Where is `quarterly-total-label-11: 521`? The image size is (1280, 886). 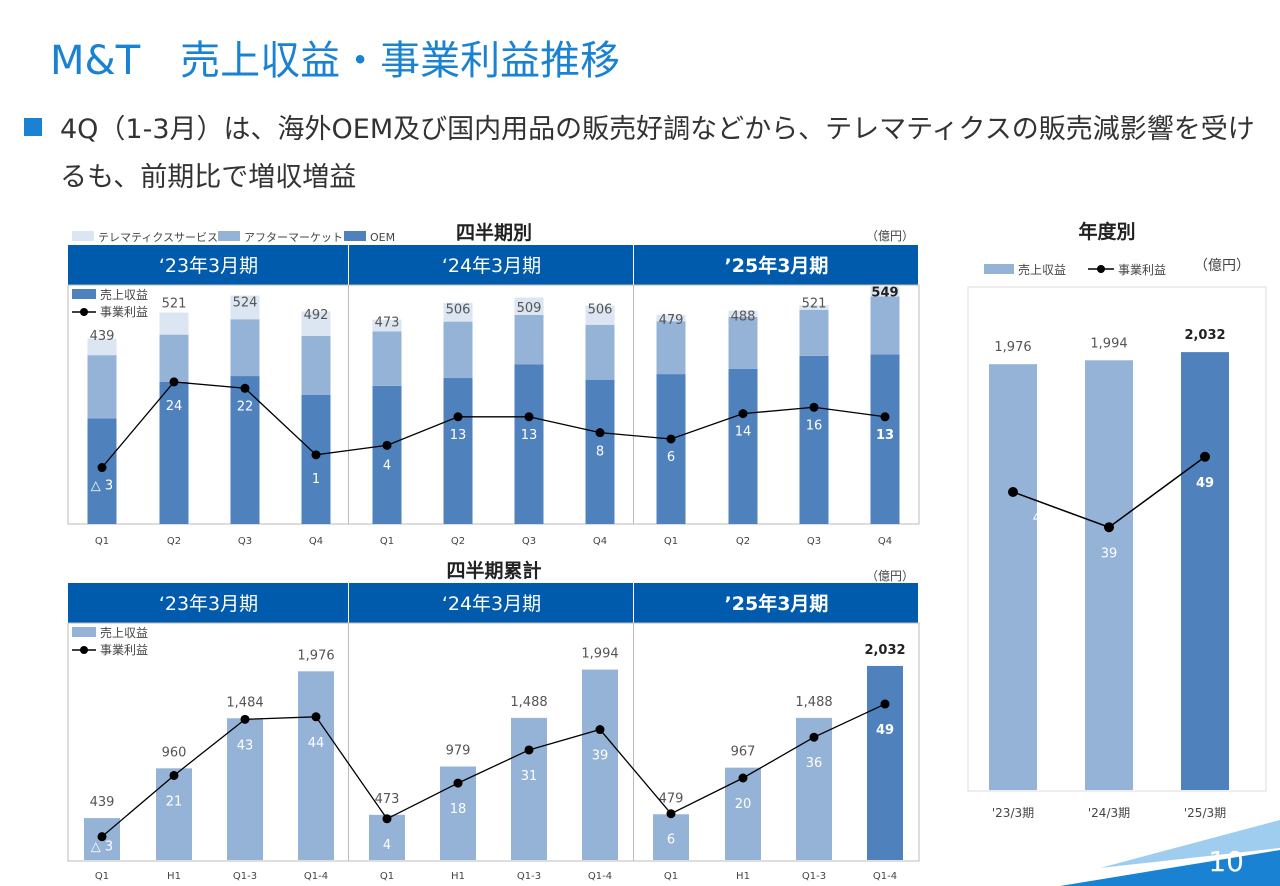
quarterly-total-label-11: 521 is located at coordinates (814, 303).